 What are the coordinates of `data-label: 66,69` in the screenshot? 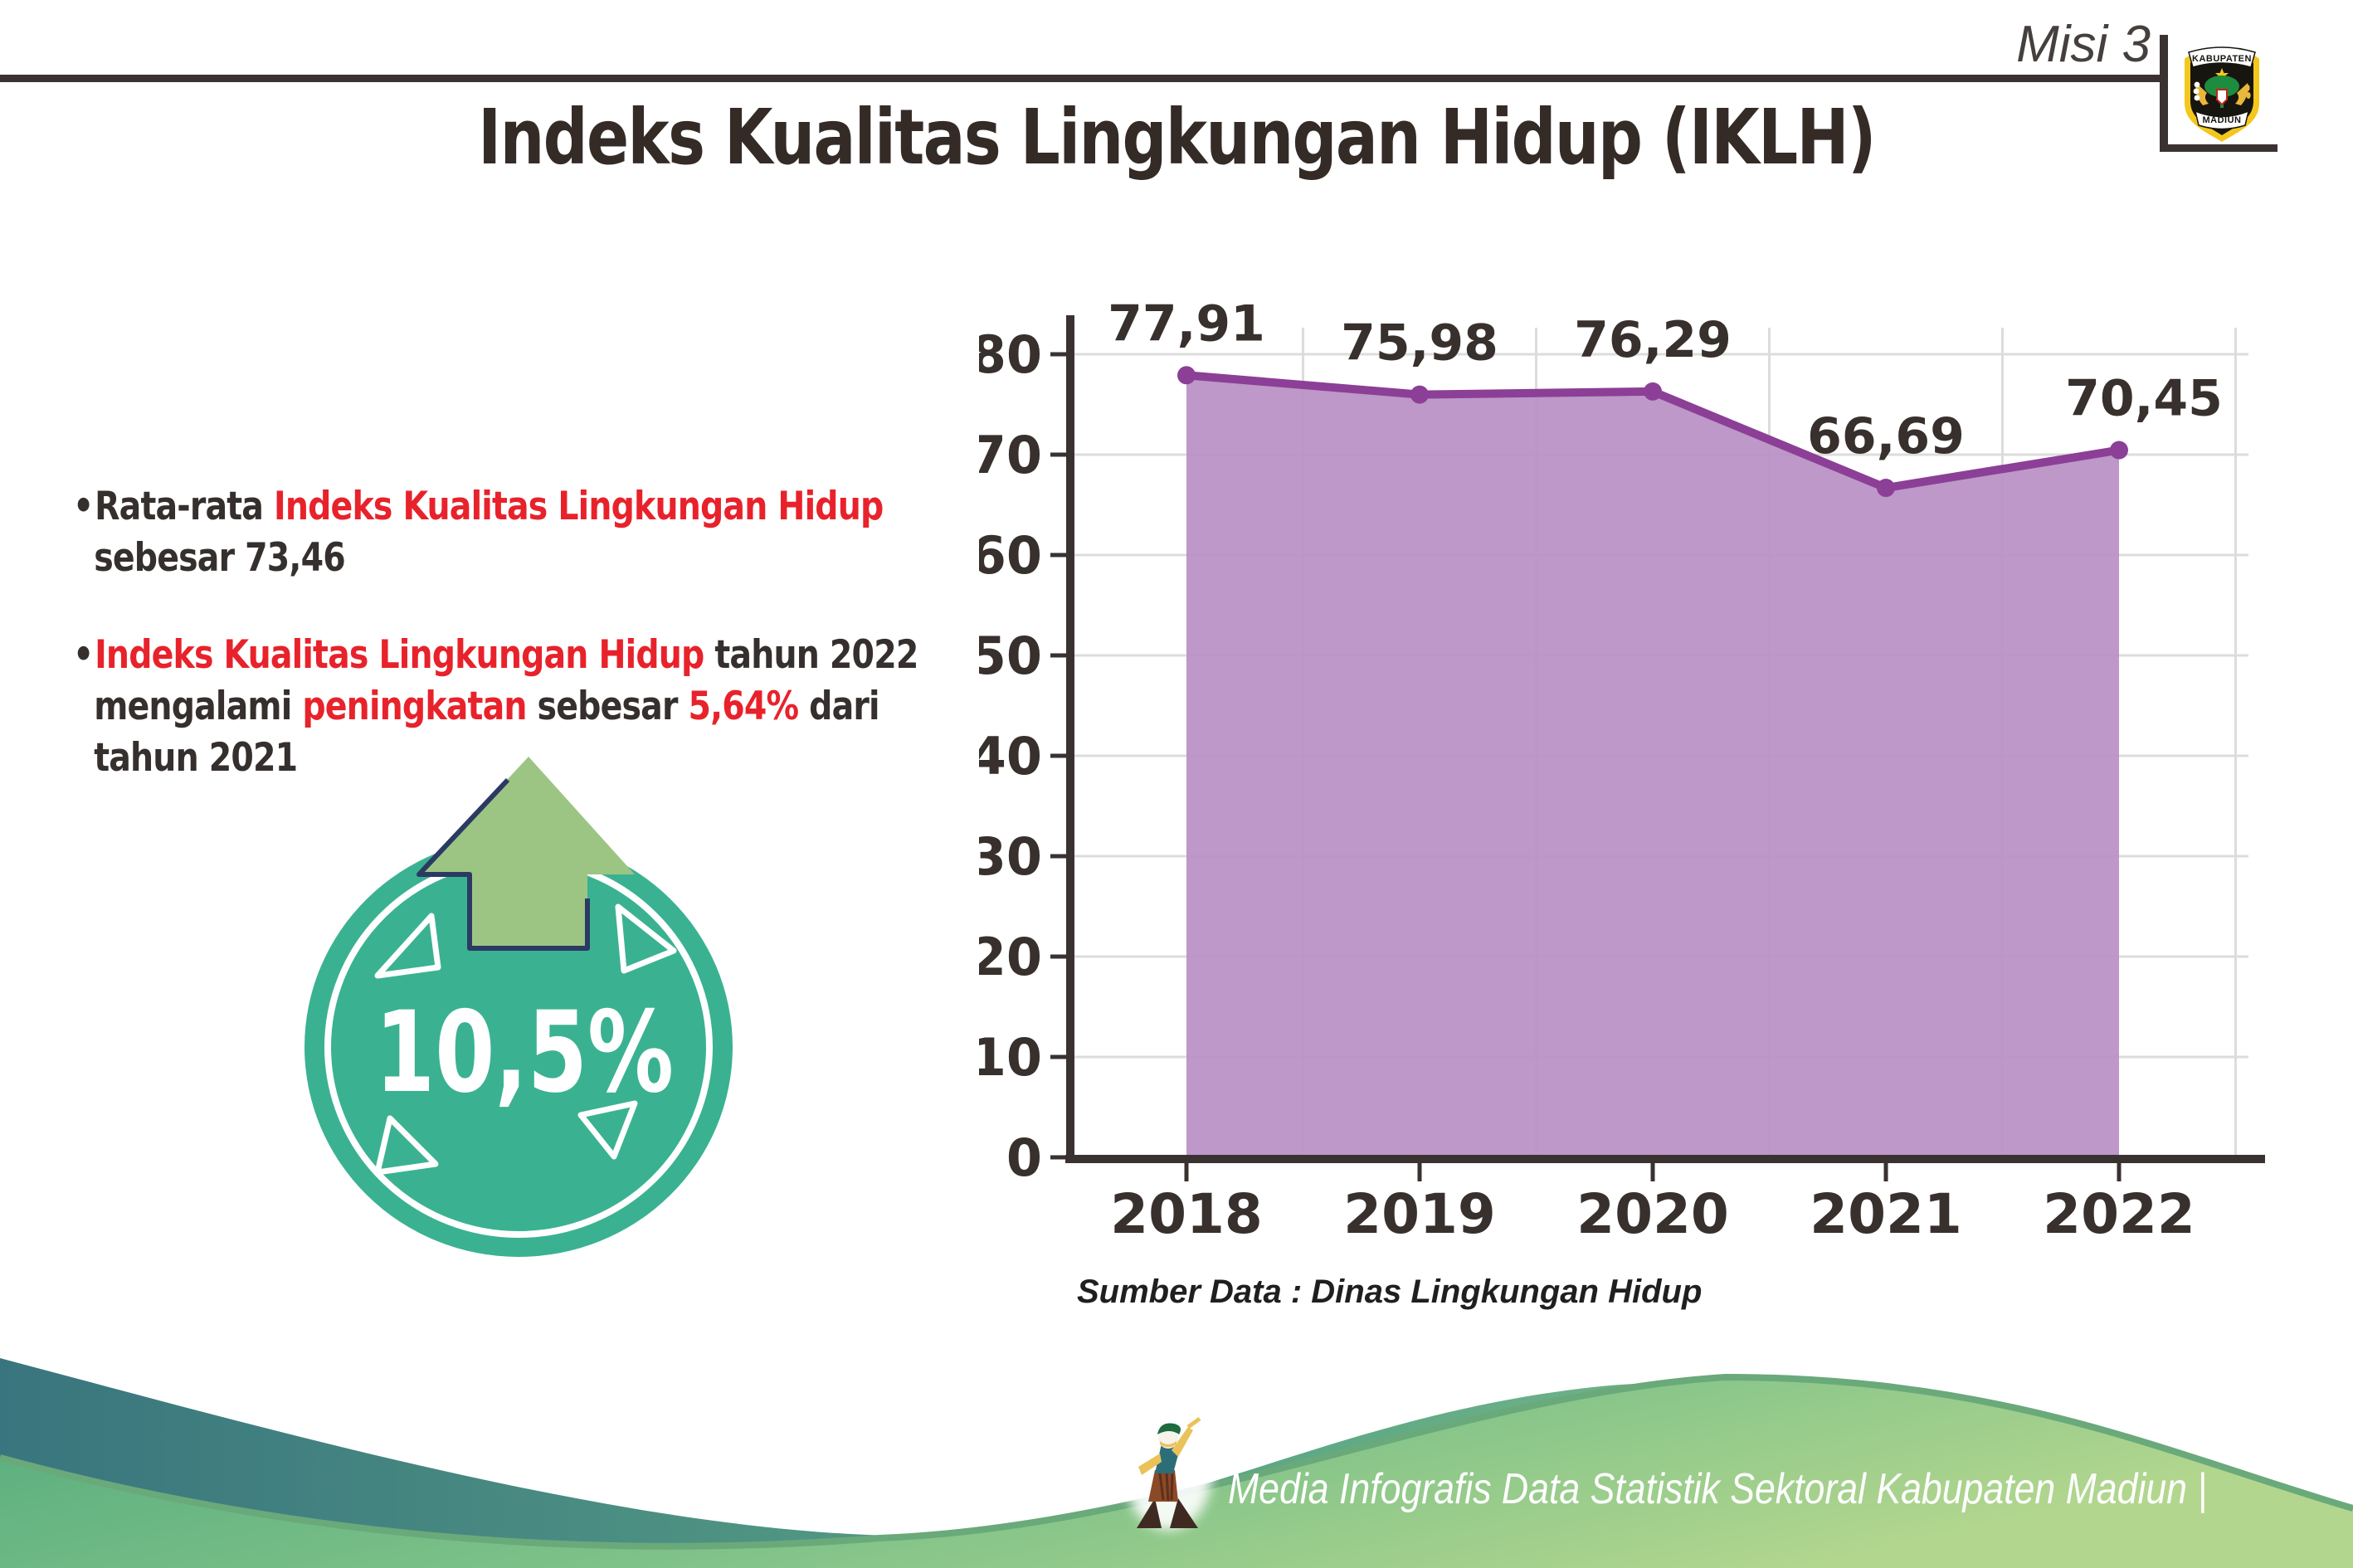 It's located at (1886, 436).